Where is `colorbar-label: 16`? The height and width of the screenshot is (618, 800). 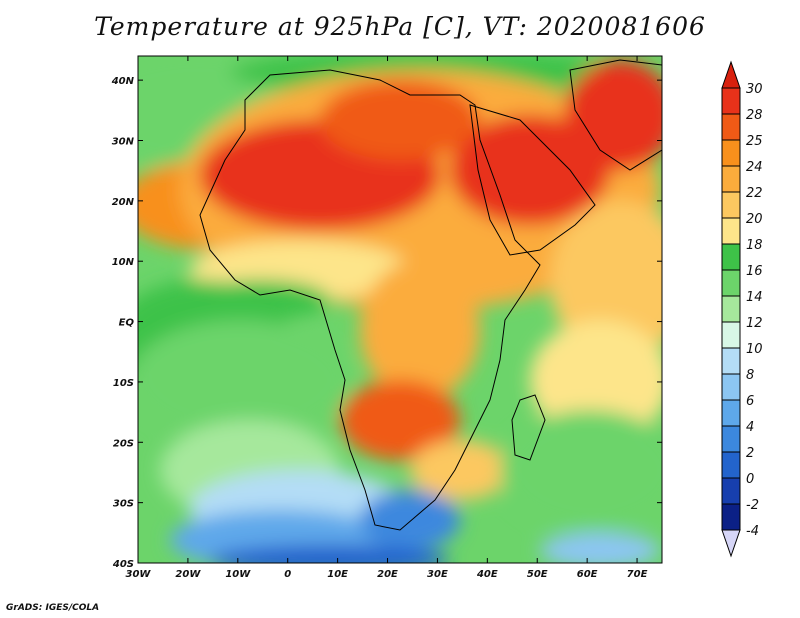
colorbar-label: 16 is located at coordinates (754, 271).